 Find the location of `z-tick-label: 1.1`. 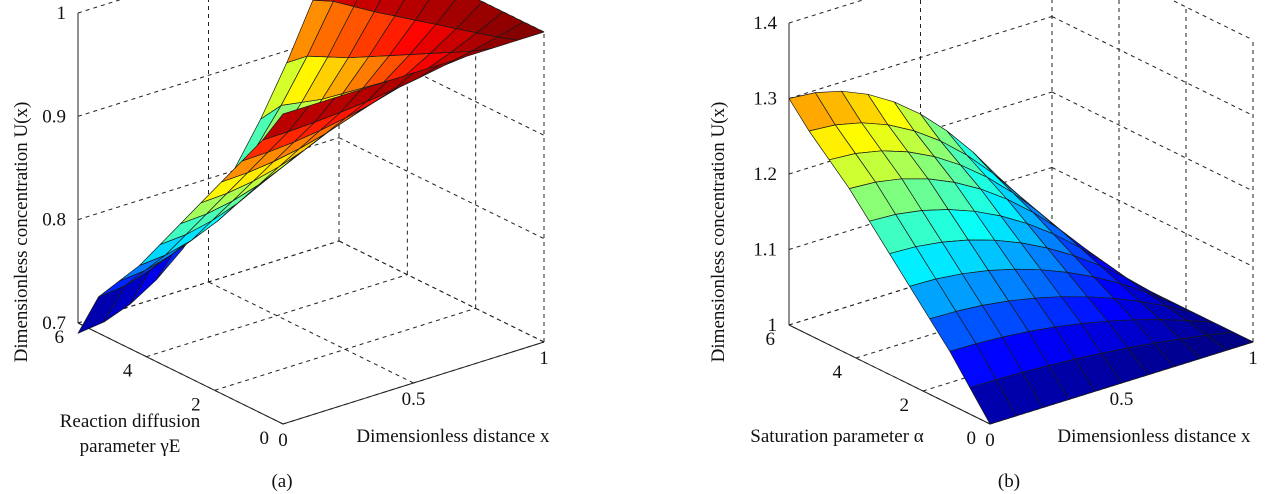

z-tick-label: 1.1 is located at coordinates (765, 250).